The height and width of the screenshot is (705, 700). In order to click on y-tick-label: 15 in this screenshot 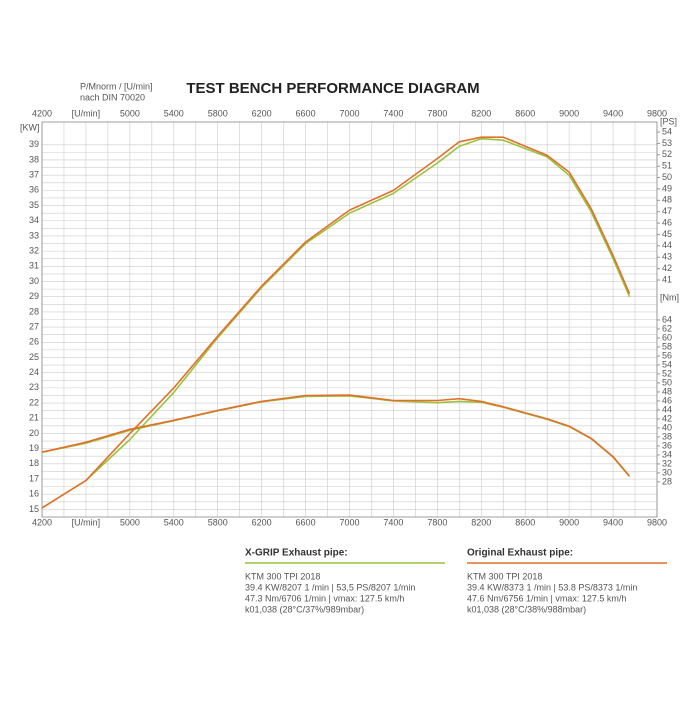, I will do `click(34, 509)`.